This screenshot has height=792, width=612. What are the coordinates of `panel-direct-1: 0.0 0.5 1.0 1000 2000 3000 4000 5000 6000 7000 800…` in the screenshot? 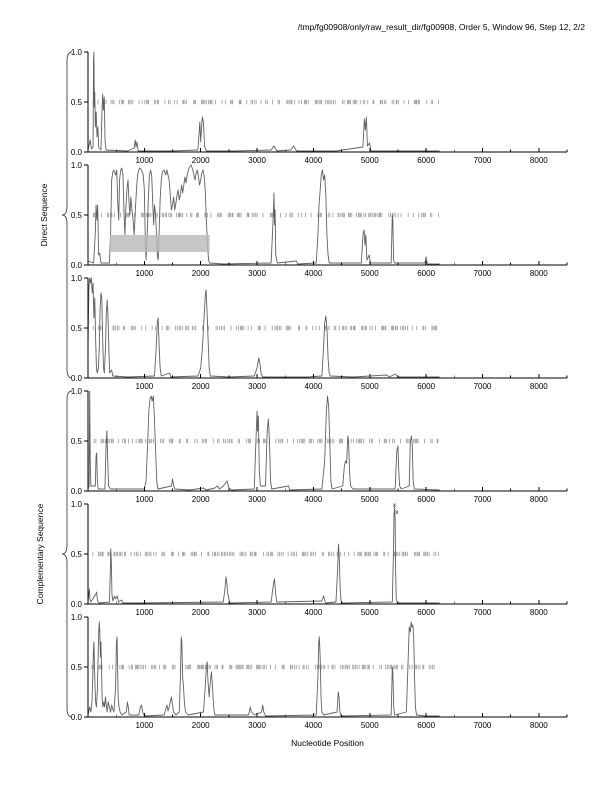 It's located at (319, 106).